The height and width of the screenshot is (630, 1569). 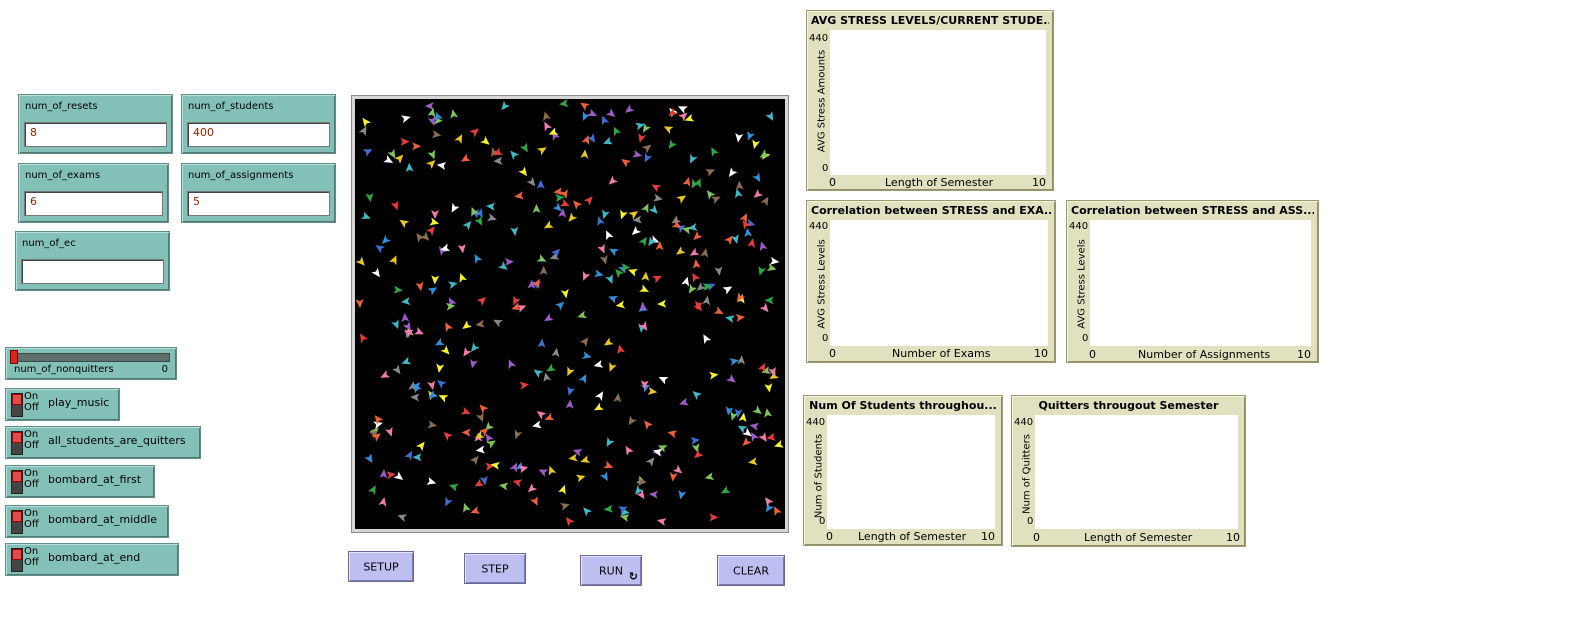 What do you see at coordinates (164, 369) in the screenshot?
I see `slider-value: 0` at bounding box center [164, 369].